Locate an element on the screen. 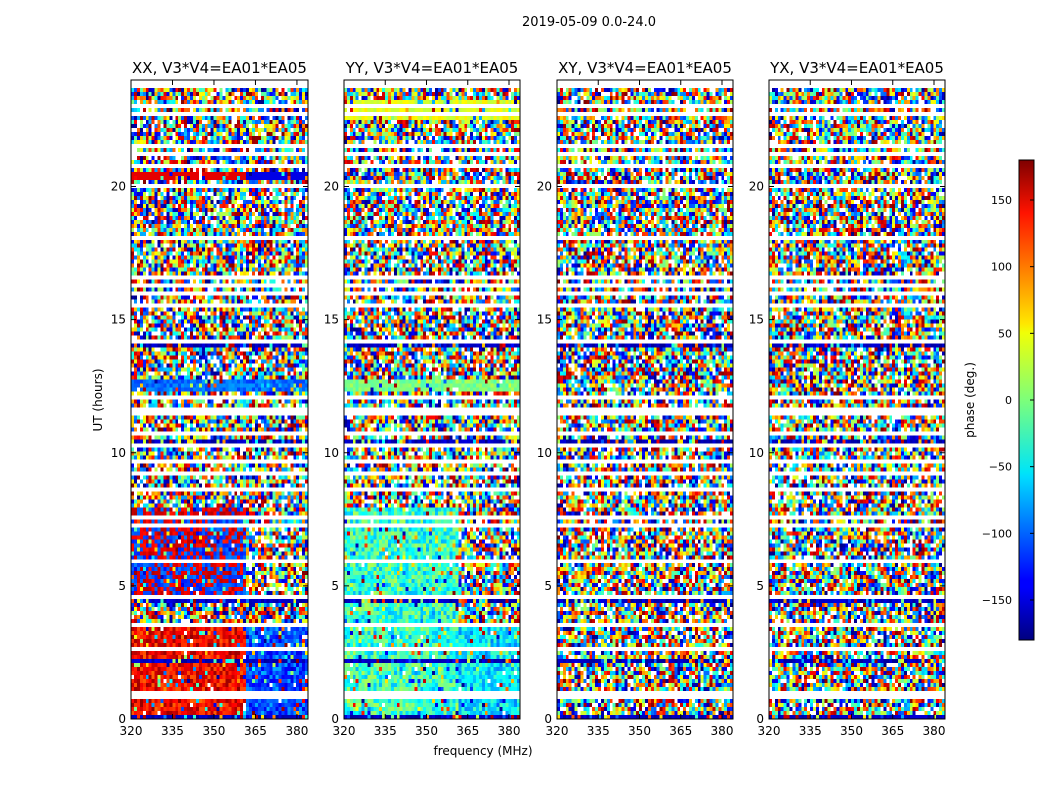 Image resolution: width=1050 pixels, height=800 pixels. colorbar-tick-label: −50 is located at coordinates (1000, 467).